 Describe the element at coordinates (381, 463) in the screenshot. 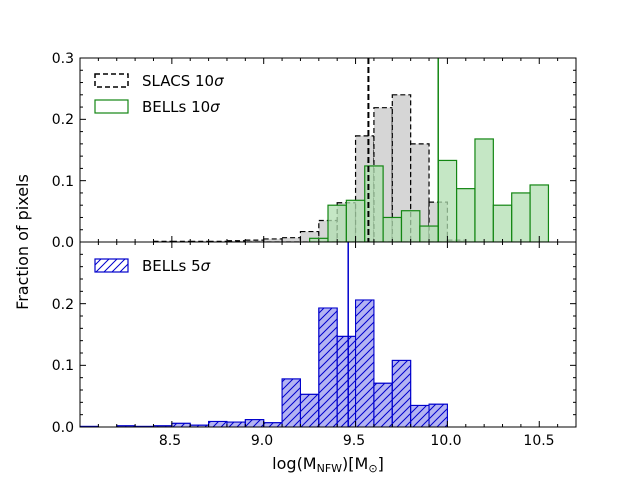

I see `x-label-end: ]` at that location.